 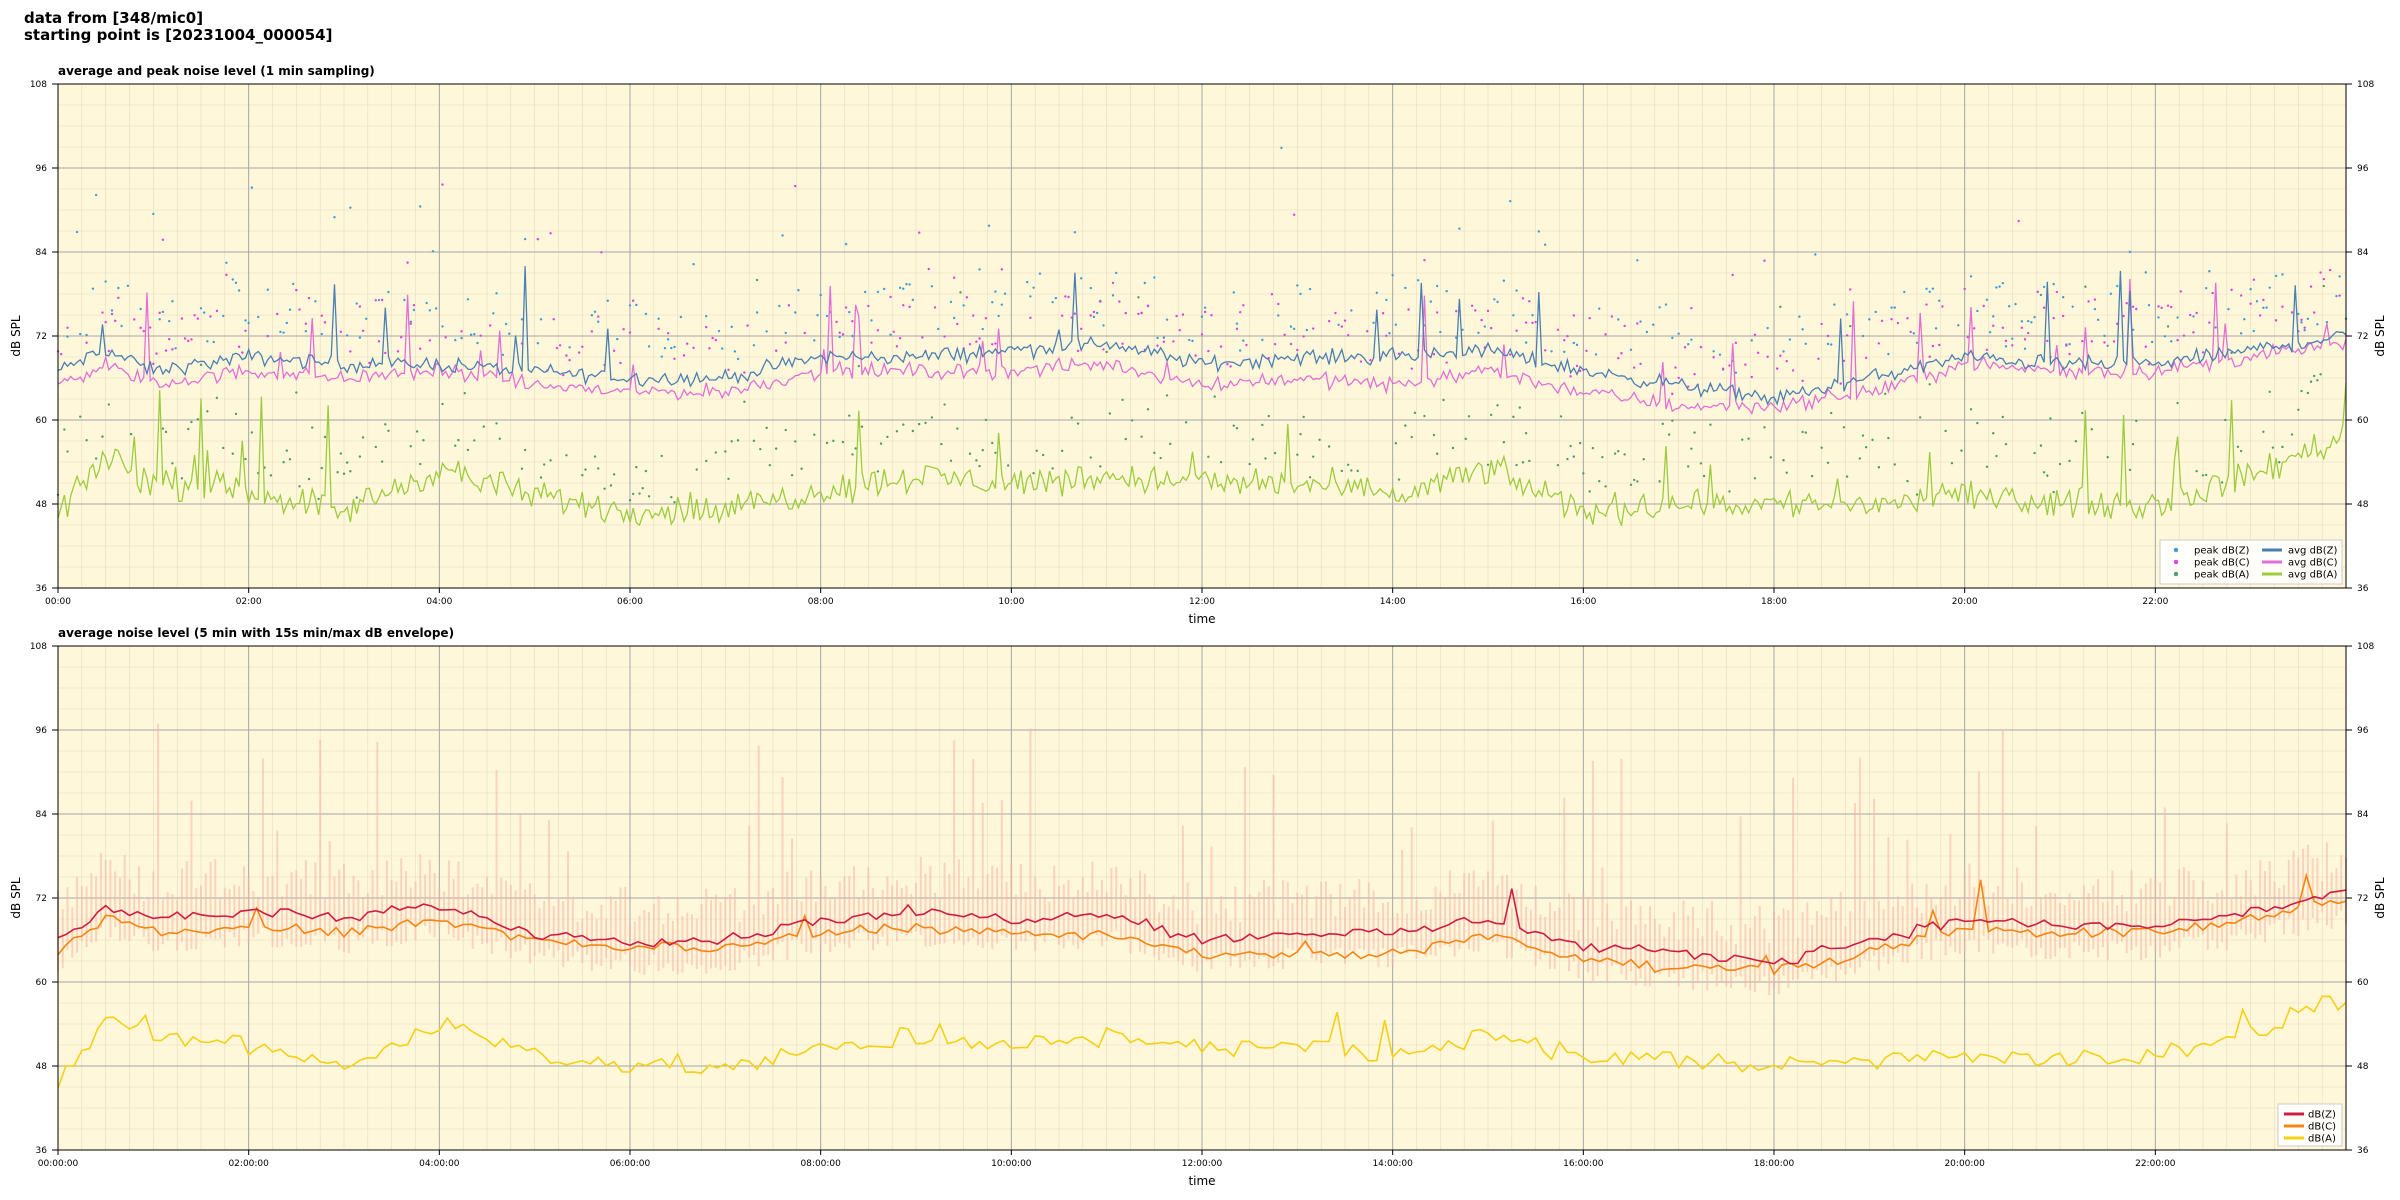 What do you see at coordinates (2363, 253) in the screenshot?
I see `y-tick-label-right: 84` at bounding box center [2363, 253].